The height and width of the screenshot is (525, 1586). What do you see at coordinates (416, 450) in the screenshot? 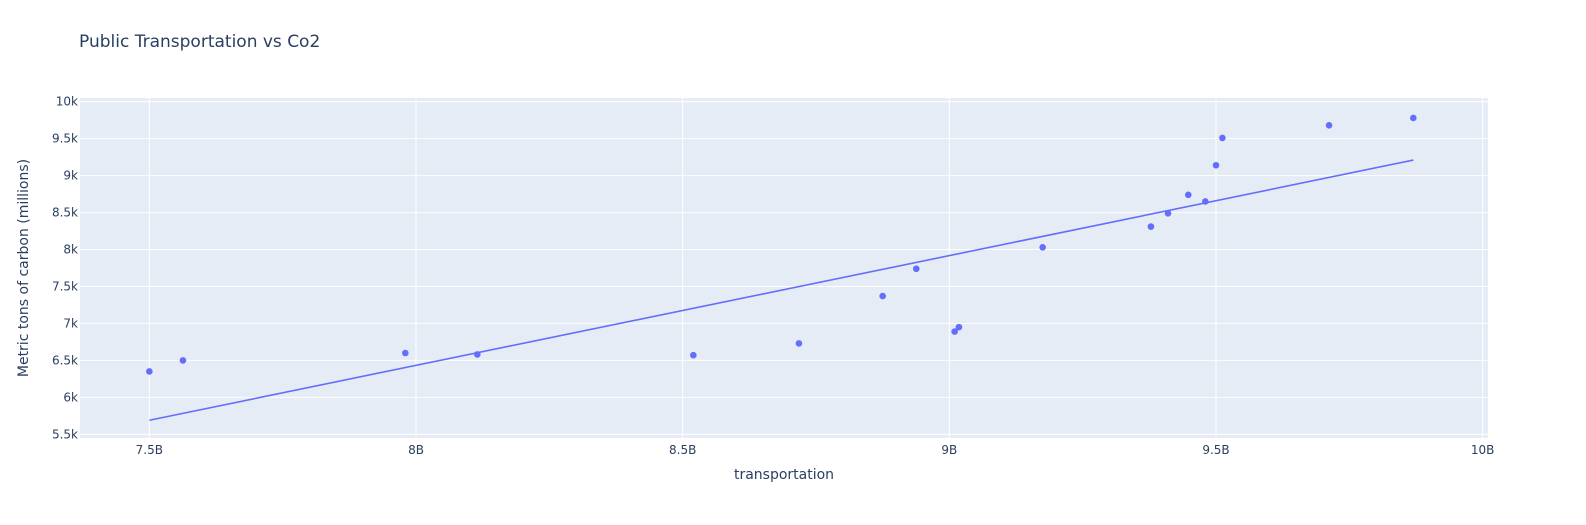
I see `x-tick-label: 8B` at bounding box center [416, 450].